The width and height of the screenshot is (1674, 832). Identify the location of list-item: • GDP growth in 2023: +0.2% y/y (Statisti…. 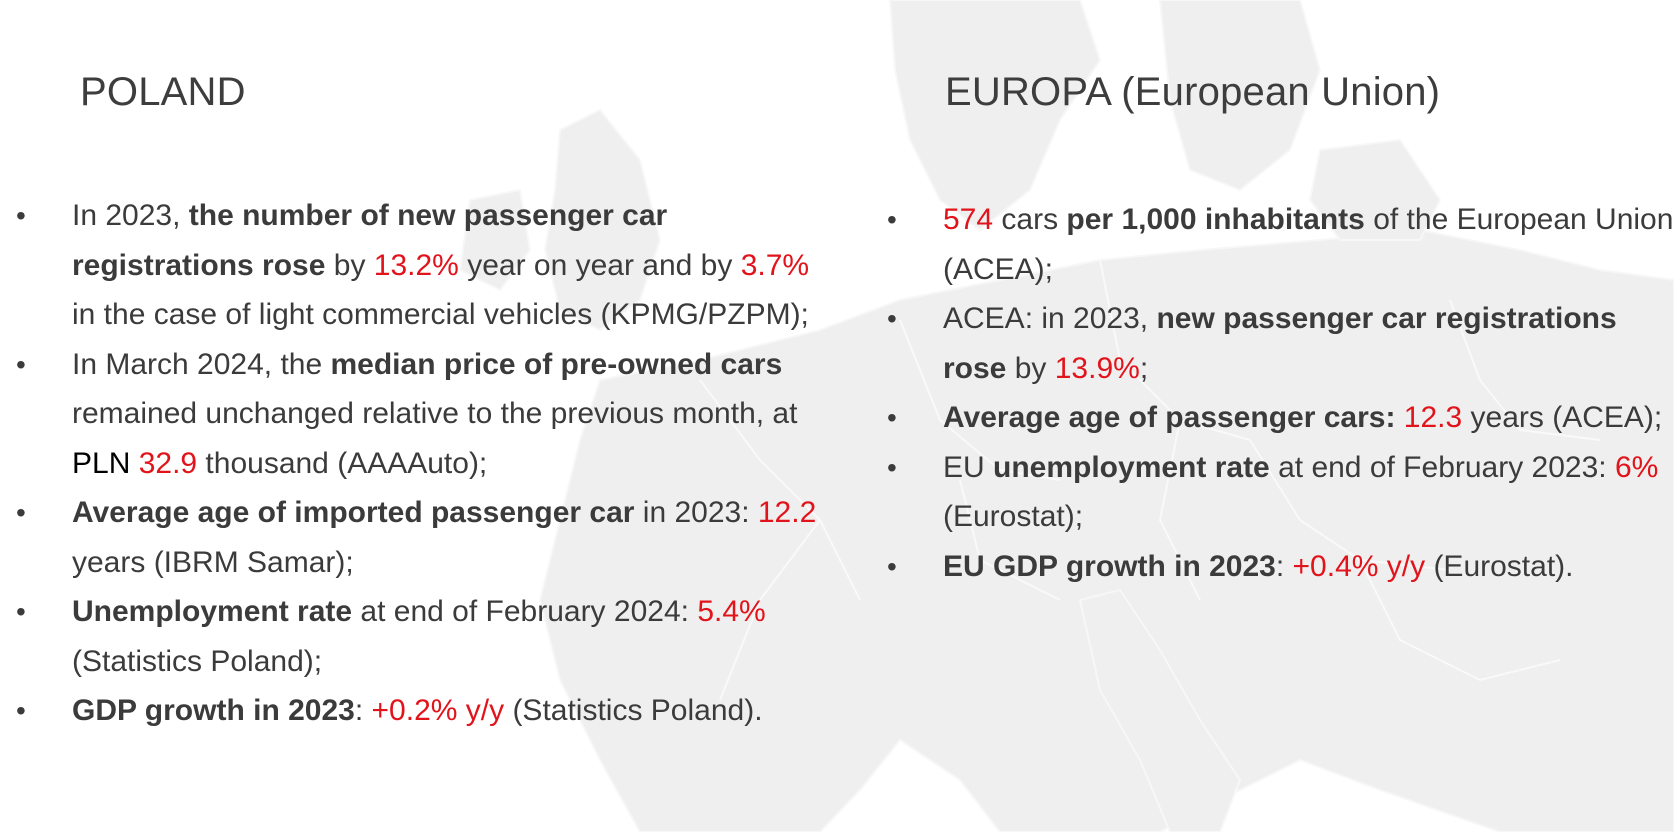
(410, 711).